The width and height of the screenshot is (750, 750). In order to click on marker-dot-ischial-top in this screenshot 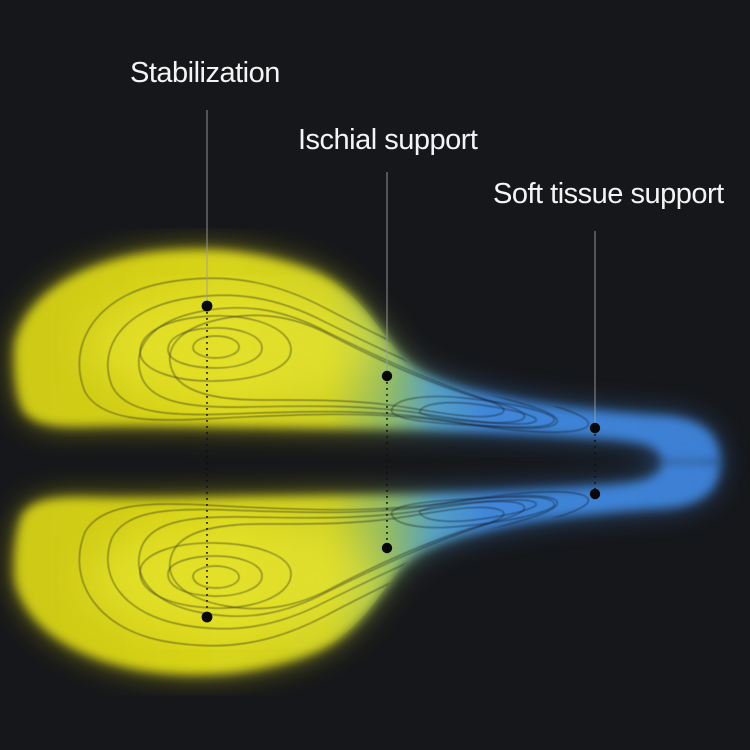, I will do `click(387, 376)`.